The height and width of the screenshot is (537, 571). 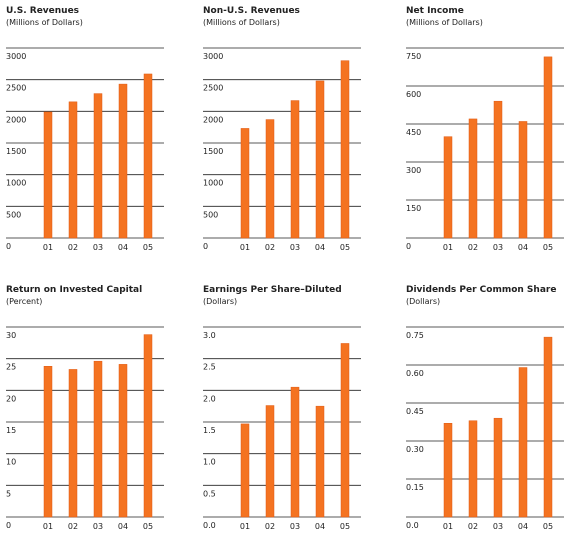 What do you see at coordinates (415, 487) in the screenshot?
I see `y-tick-label: 0.15` at bounding box center [415, 487].